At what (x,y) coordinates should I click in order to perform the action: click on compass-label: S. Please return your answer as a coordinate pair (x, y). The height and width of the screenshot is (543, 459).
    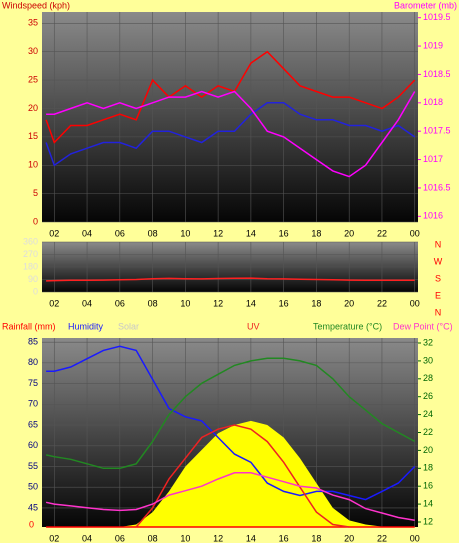
    Looking at the image, I should click on (438, 278).